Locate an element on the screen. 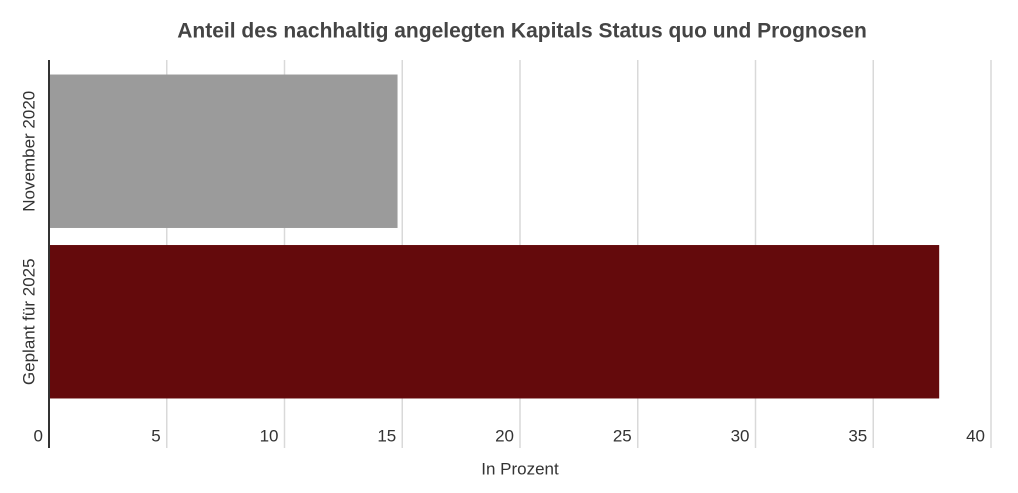 This screenshot has height=493, width=1018. bar is located at coordinates (223, 151).